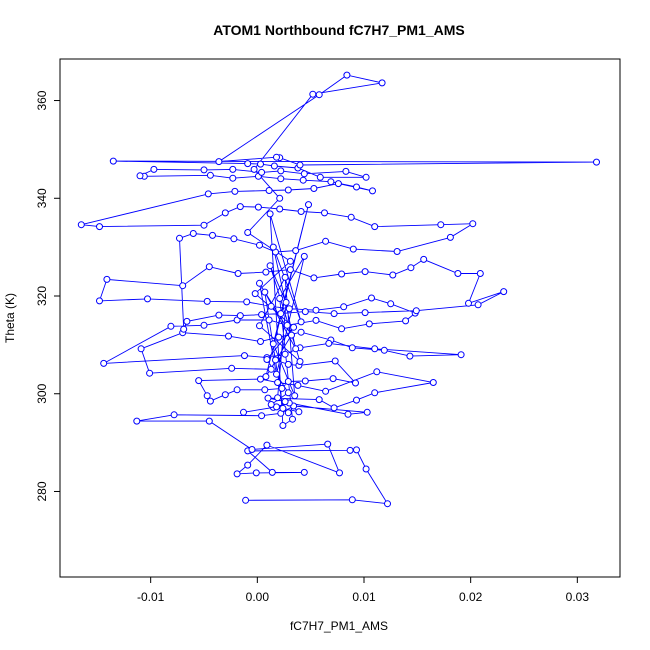  Describe the element at coordinates (339, 30) in the screenshot. I see `chart-title: ATOM1 Northbound fC7H7_PM1_AMS` at that location.